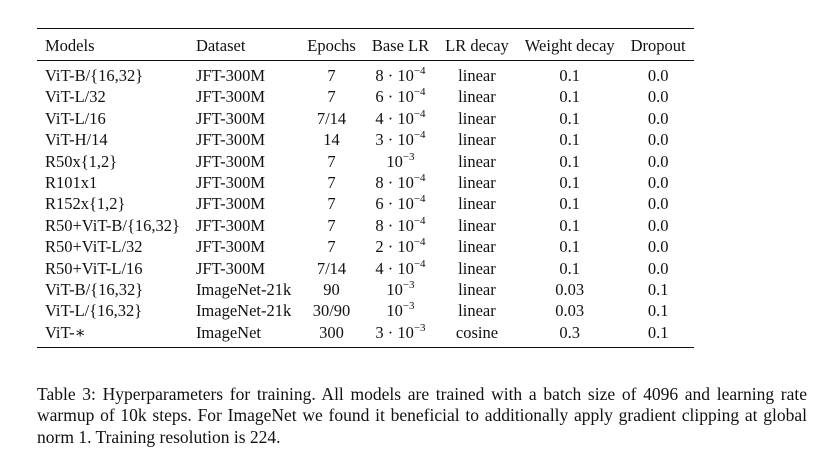  Describe the element at coordinates (658, 45) in the screenshot. I see `header-dropout: Dropout` at that location.